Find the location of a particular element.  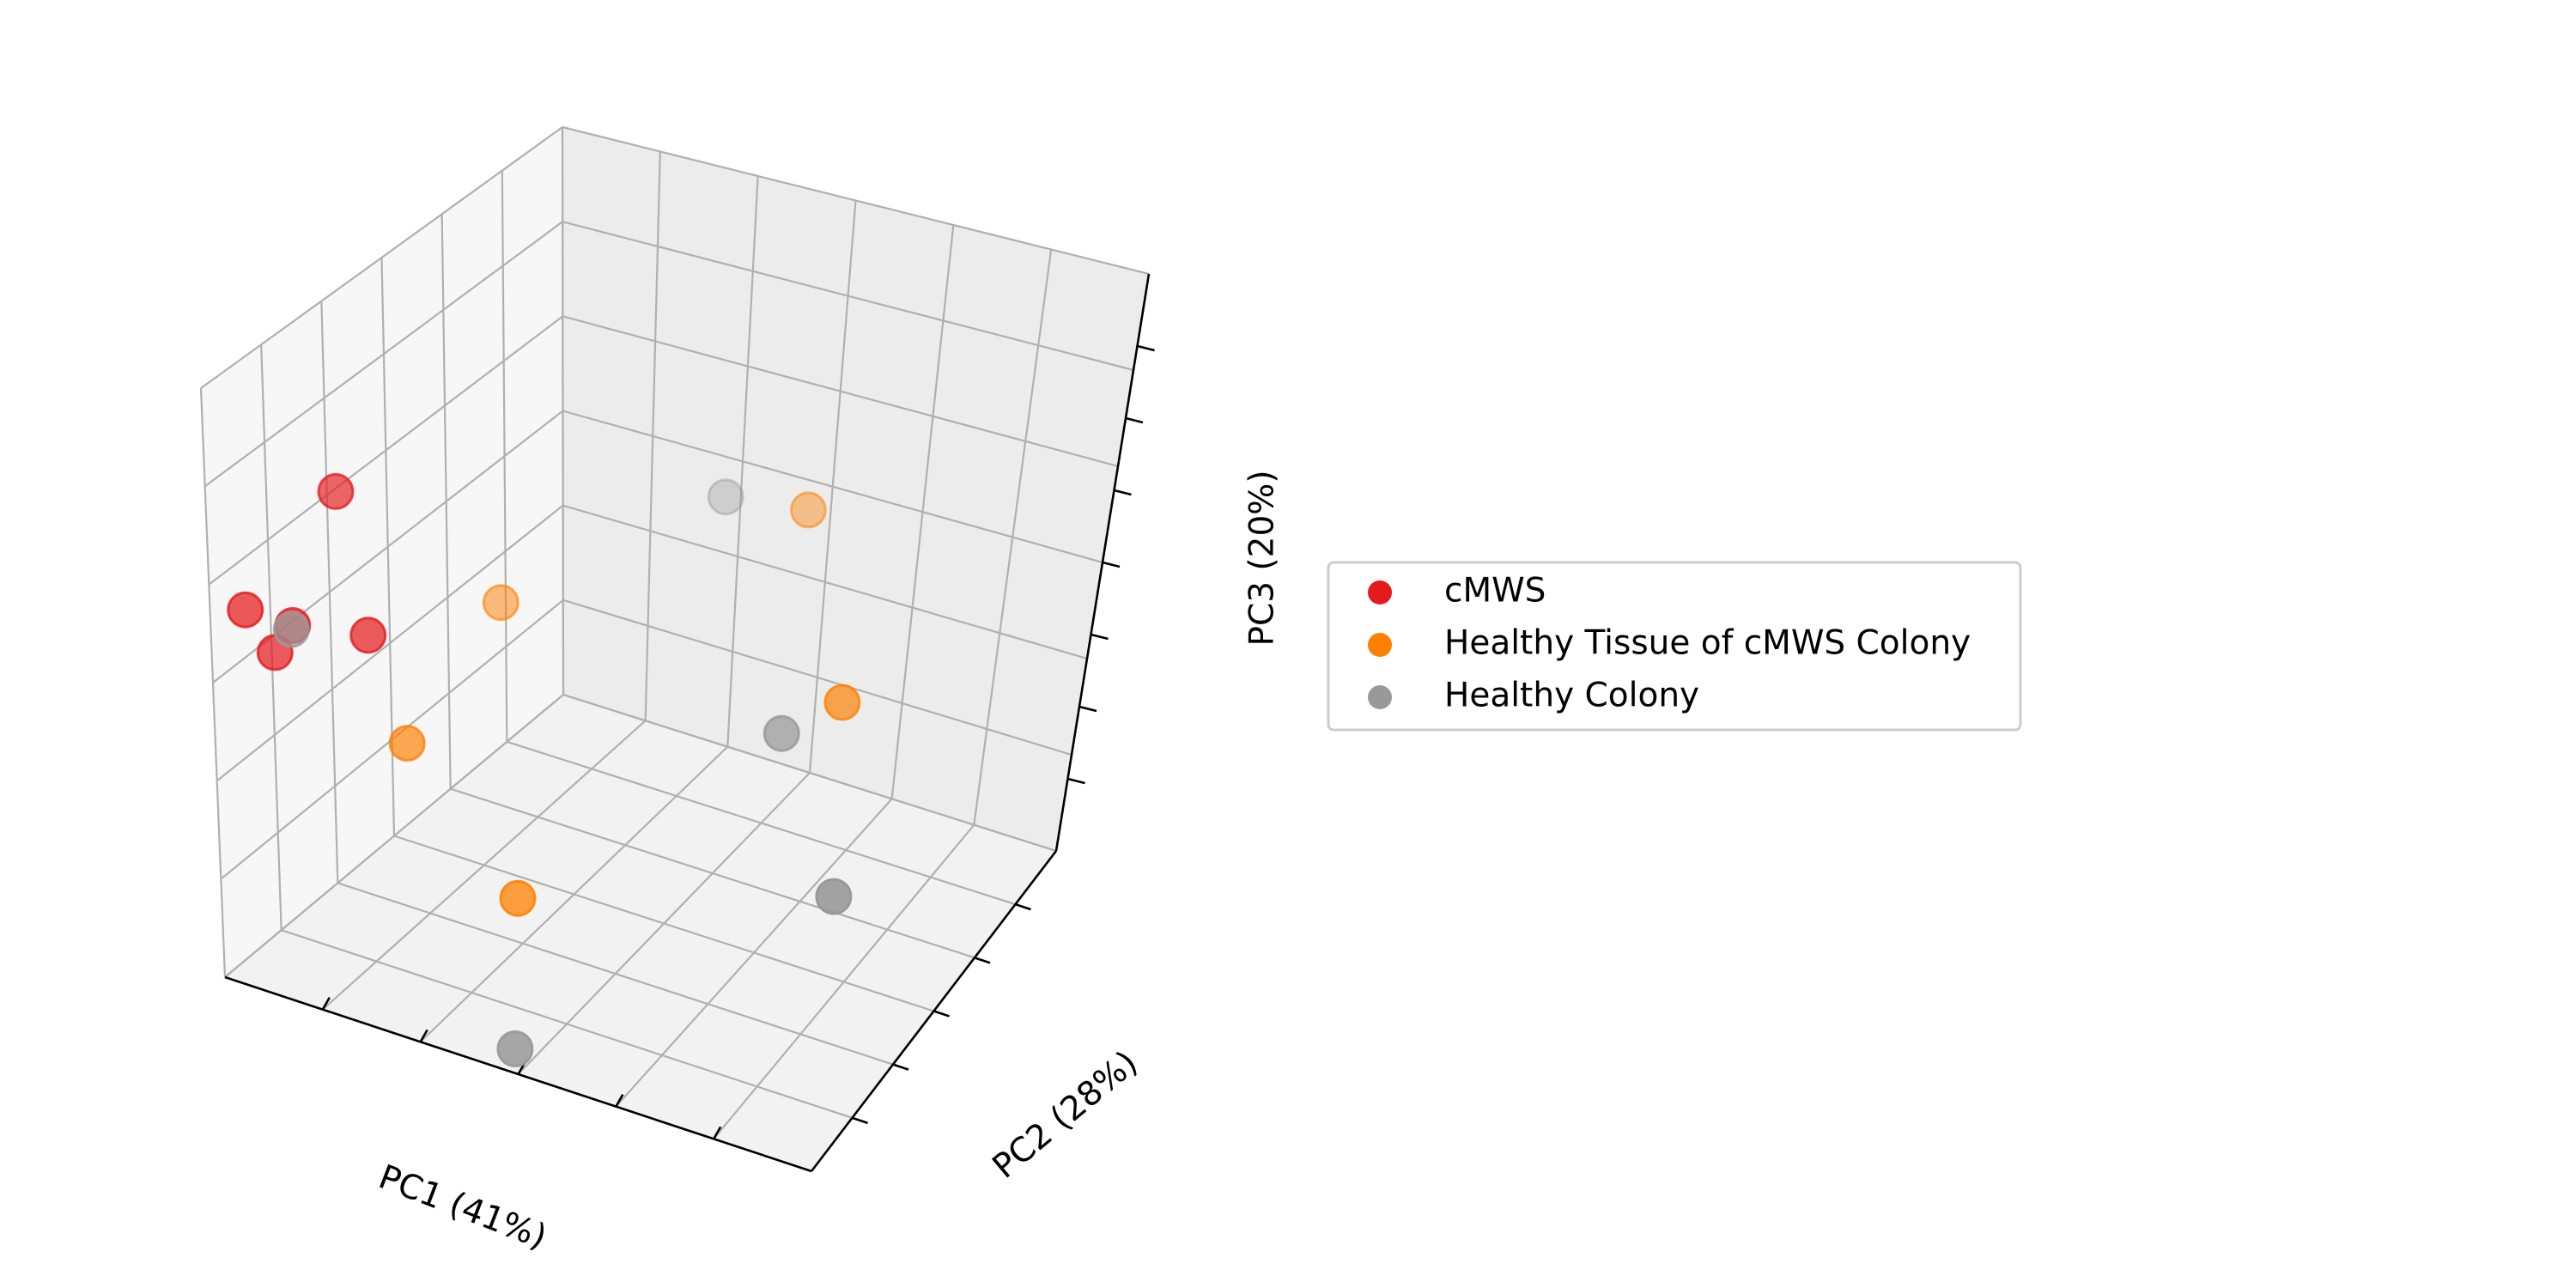

legend-marker-cmws is located at coordinates (1380, 592).